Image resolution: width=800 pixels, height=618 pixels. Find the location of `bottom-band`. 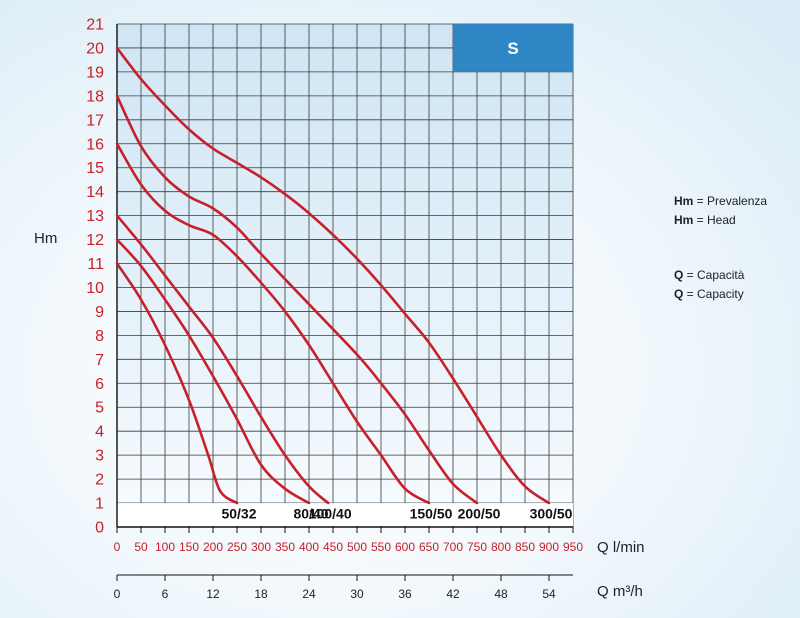

bottom-band is located at coordinates (345, 514).